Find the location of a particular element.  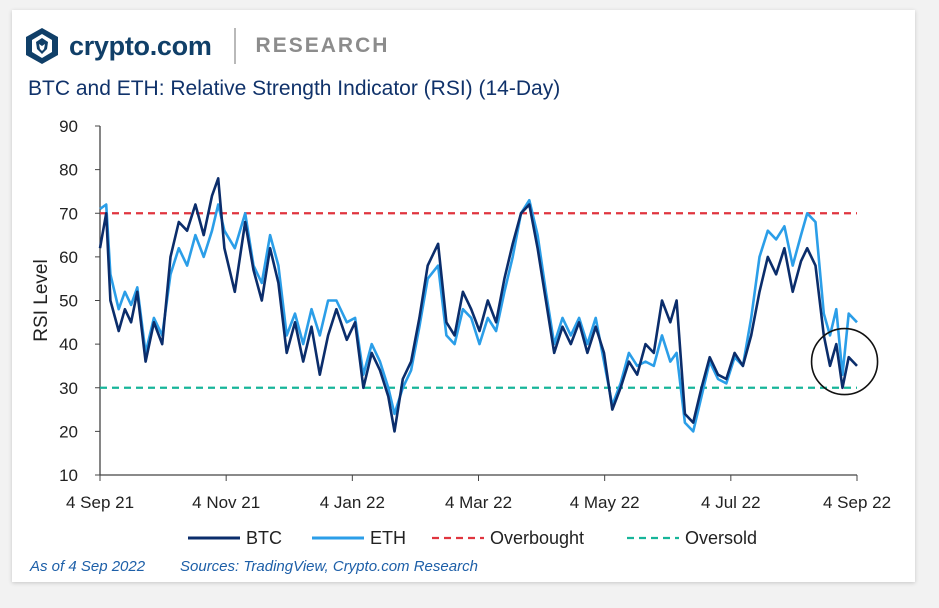

brand-header: crypto.com RESEARCH is located at coordinates (207, 46).